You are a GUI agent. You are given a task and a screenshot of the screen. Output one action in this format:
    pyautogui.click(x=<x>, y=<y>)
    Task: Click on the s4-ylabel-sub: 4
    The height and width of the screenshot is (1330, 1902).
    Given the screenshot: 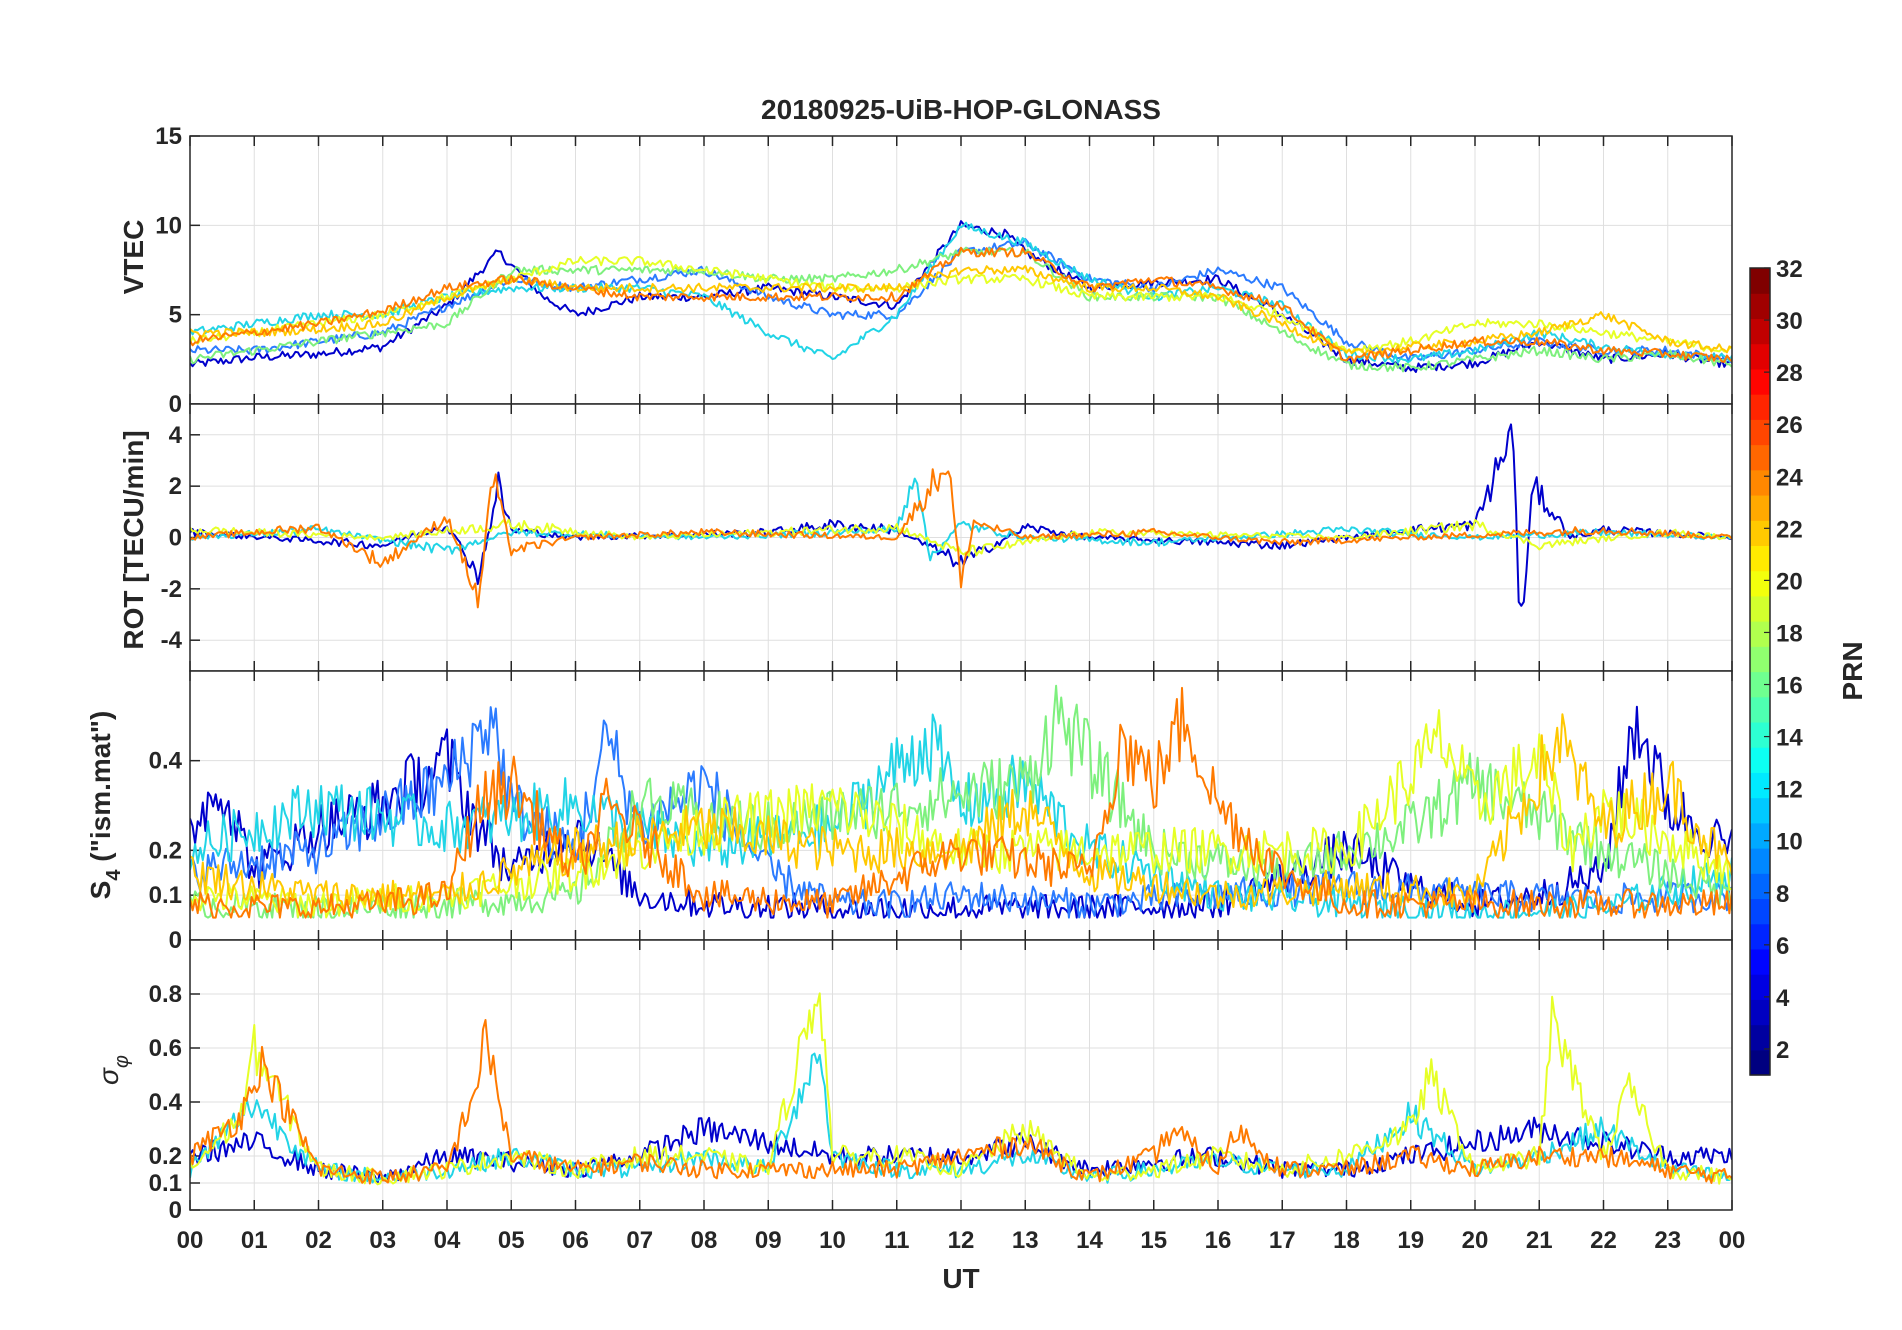 What is the action you would take?
    pyautogui.click(x=114, y=875)
    